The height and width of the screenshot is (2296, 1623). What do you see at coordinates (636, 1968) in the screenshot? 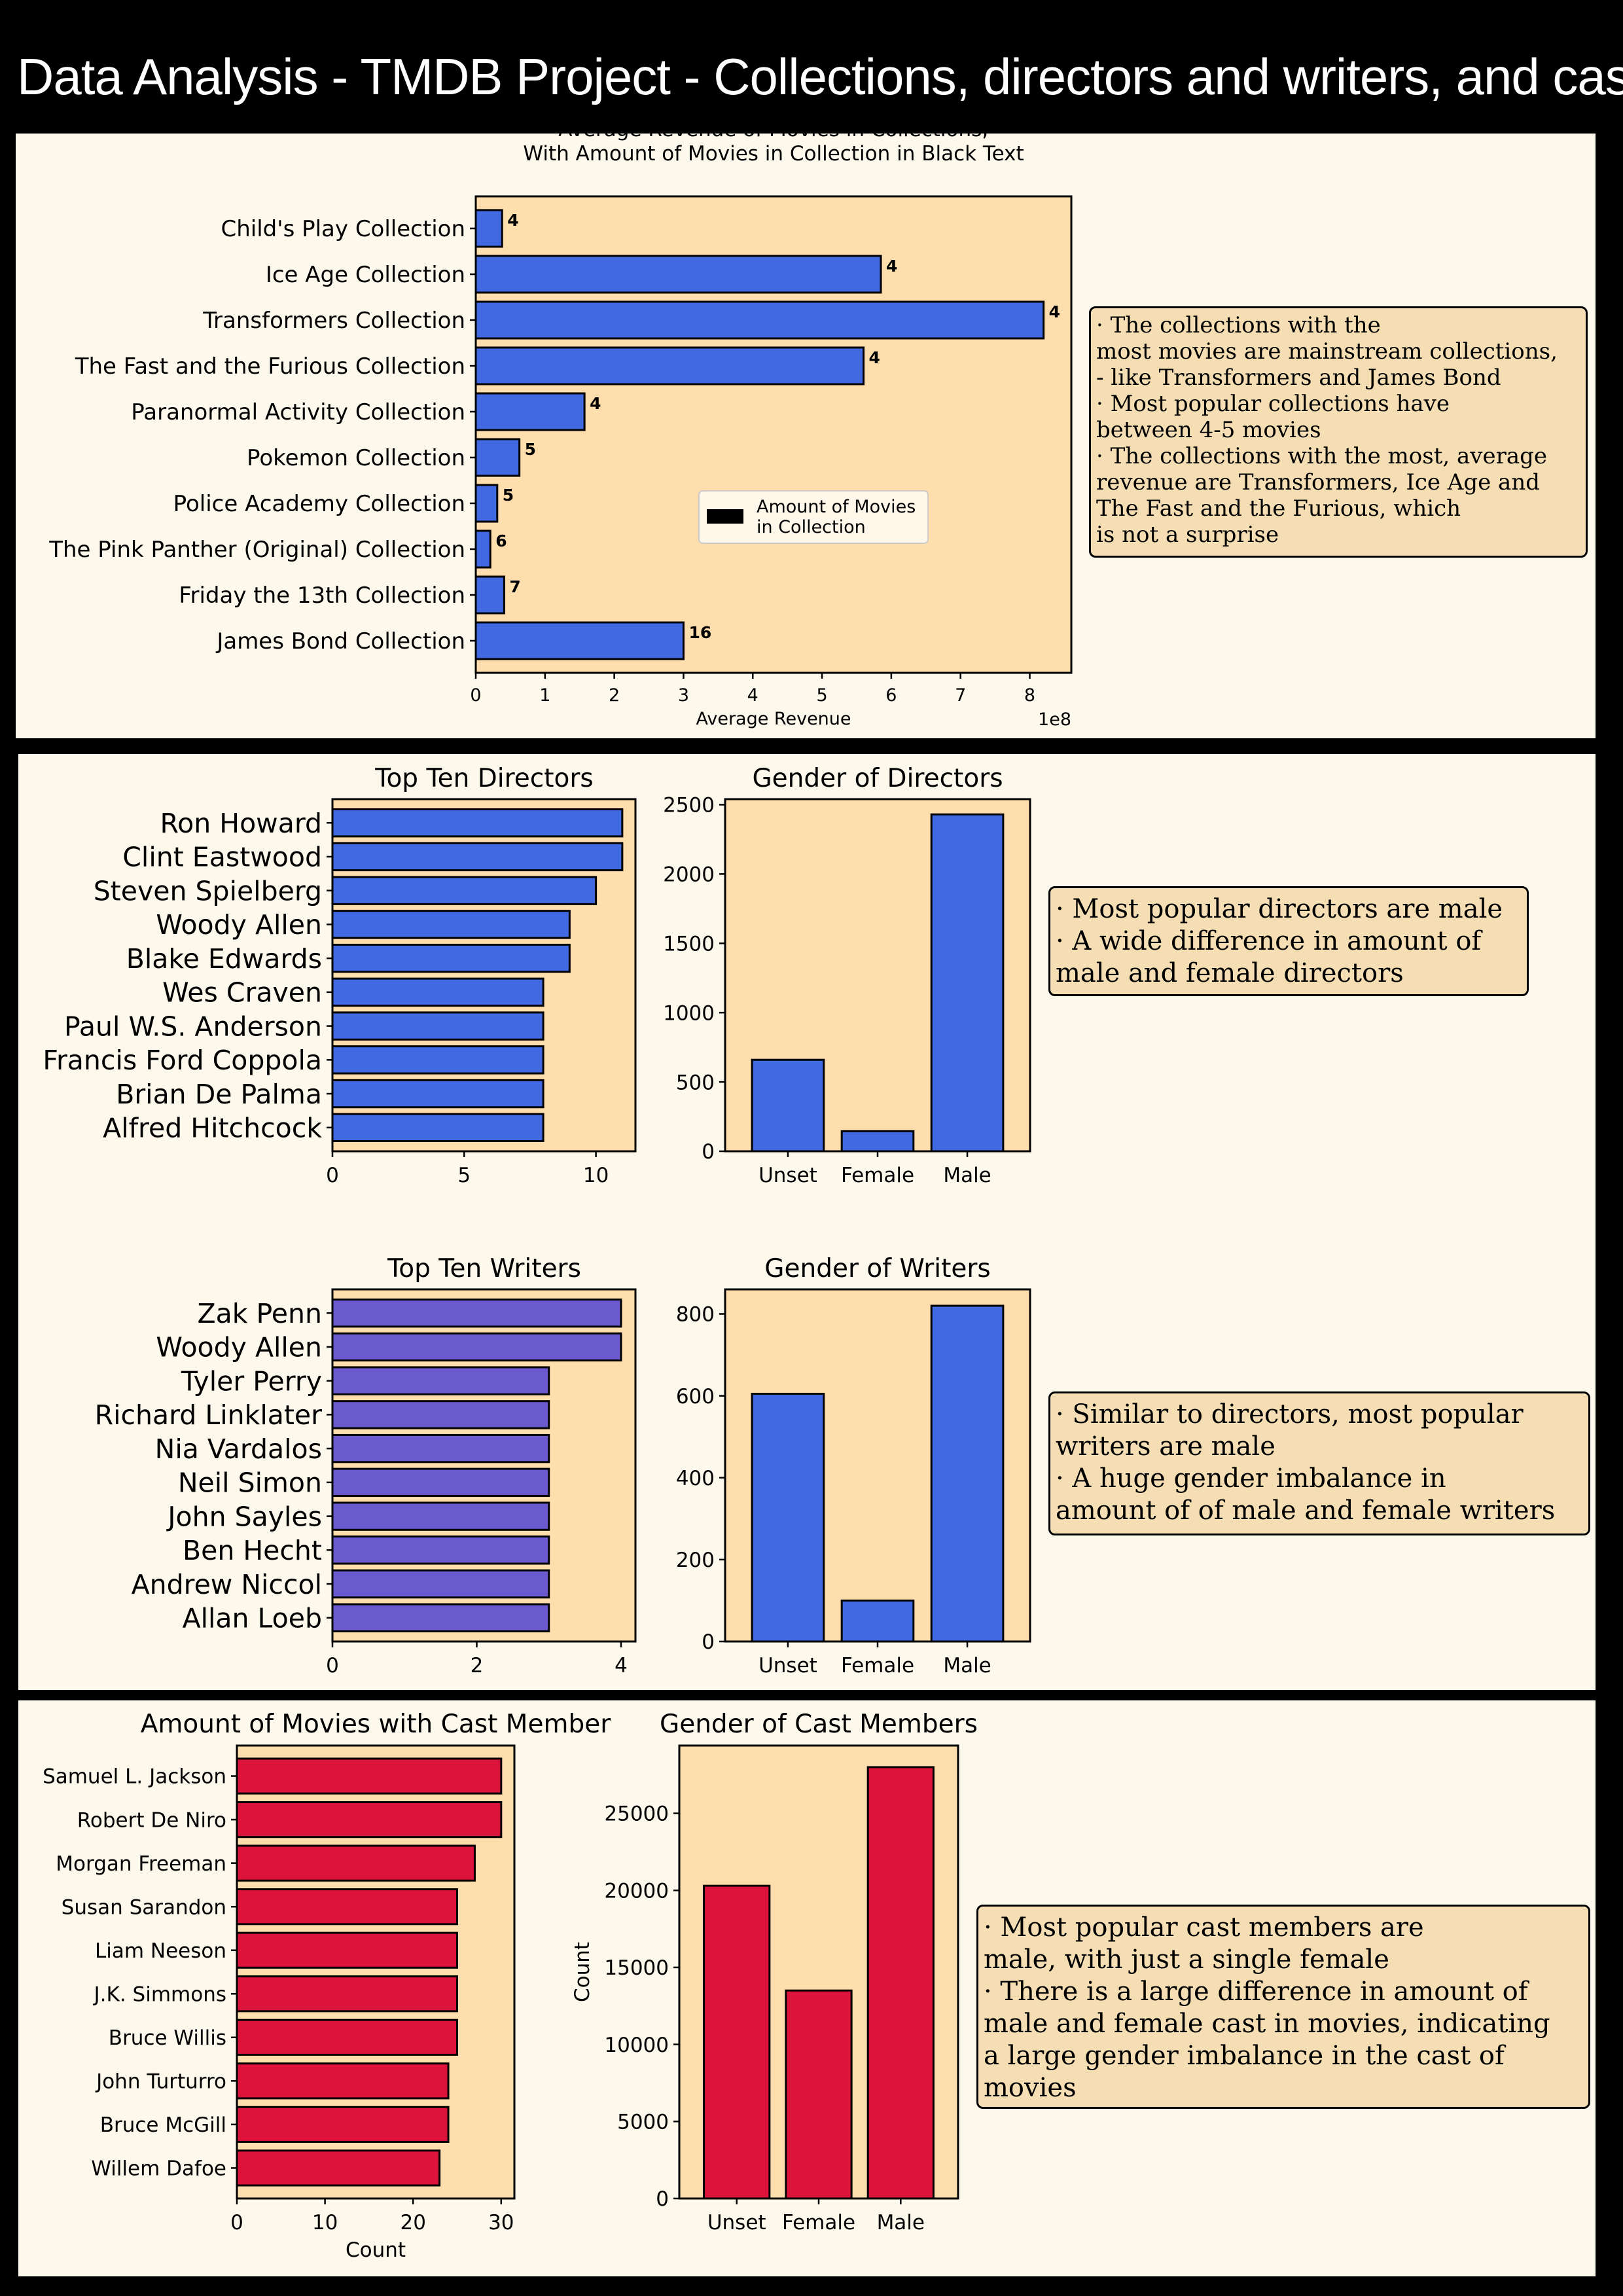
I see `cast_gender-ytick-label: 15000` at bounding box center [636, 1968].